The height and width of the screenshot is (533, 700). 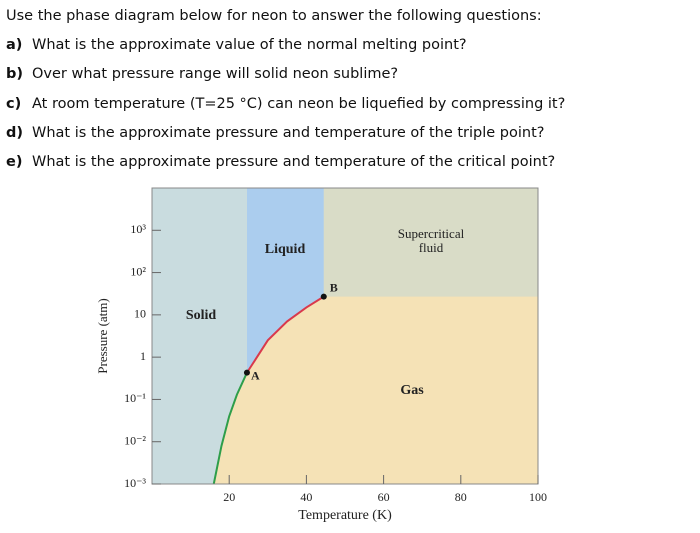 What do you see at coordinates (306, 497) in the screenshot?
I see `x-tick-label: 40` at bounding box center [306, 497].